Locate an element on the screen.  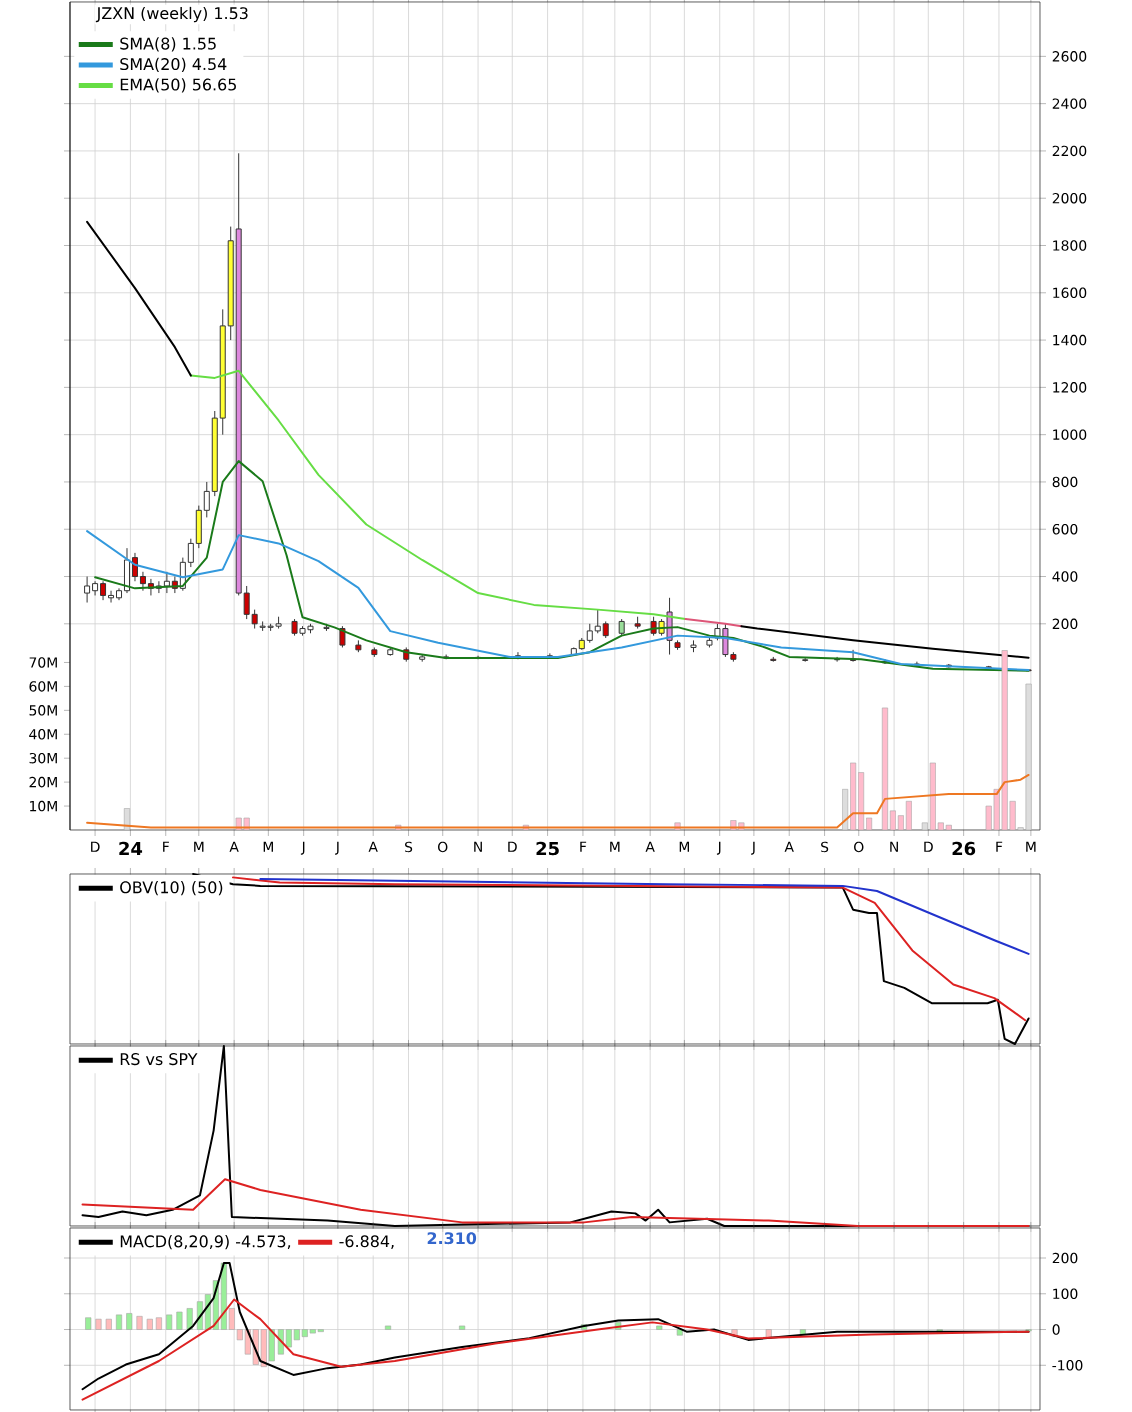
x-tick-label: 26 is located at coordinates (964, 848).